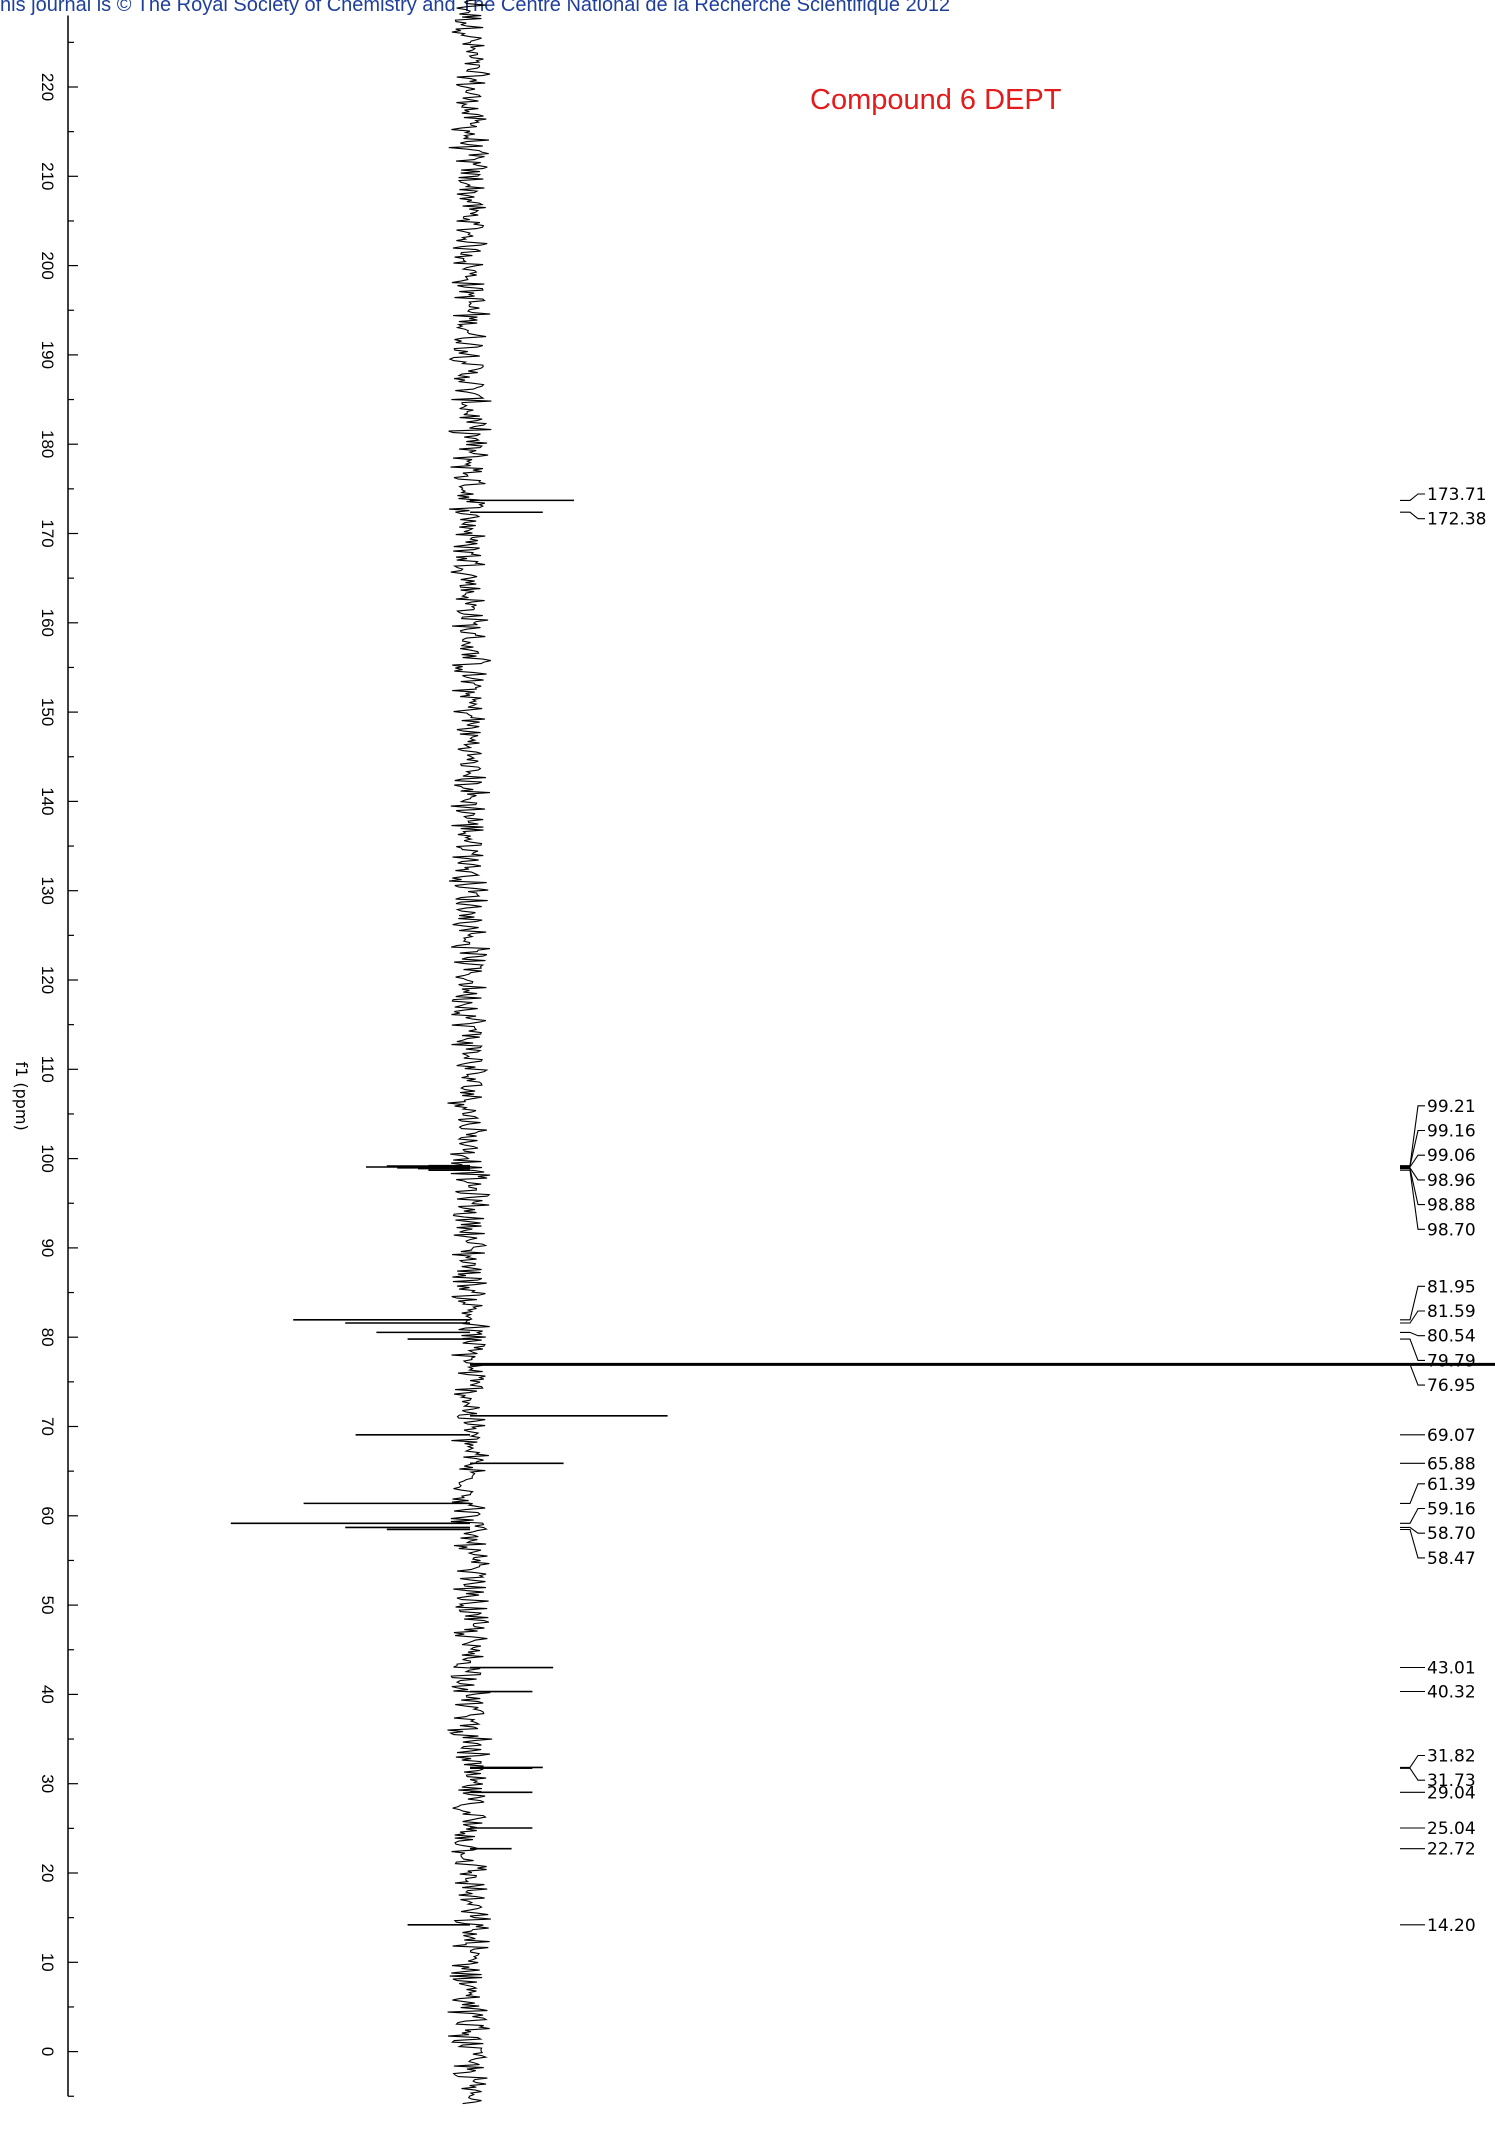 Image resolution: width=1495 pixels, height=2146 pixels. What do you see at coordinates (1451, 1230) in the screenshot?
I see `peak-label: 98.70` at bounding box center [1451, 1230].